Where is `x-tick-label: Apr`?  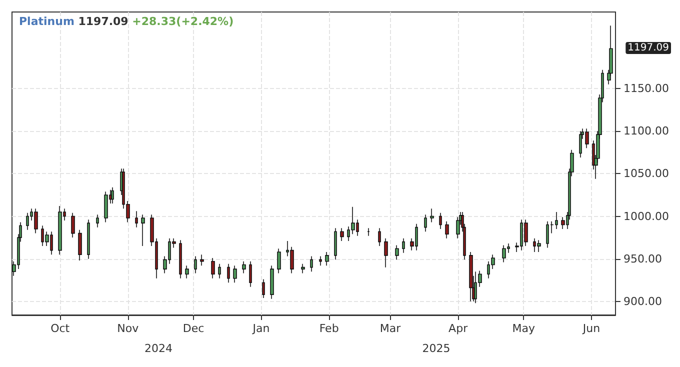
x-tick-label: Apr is located at coordinates (458, 328).